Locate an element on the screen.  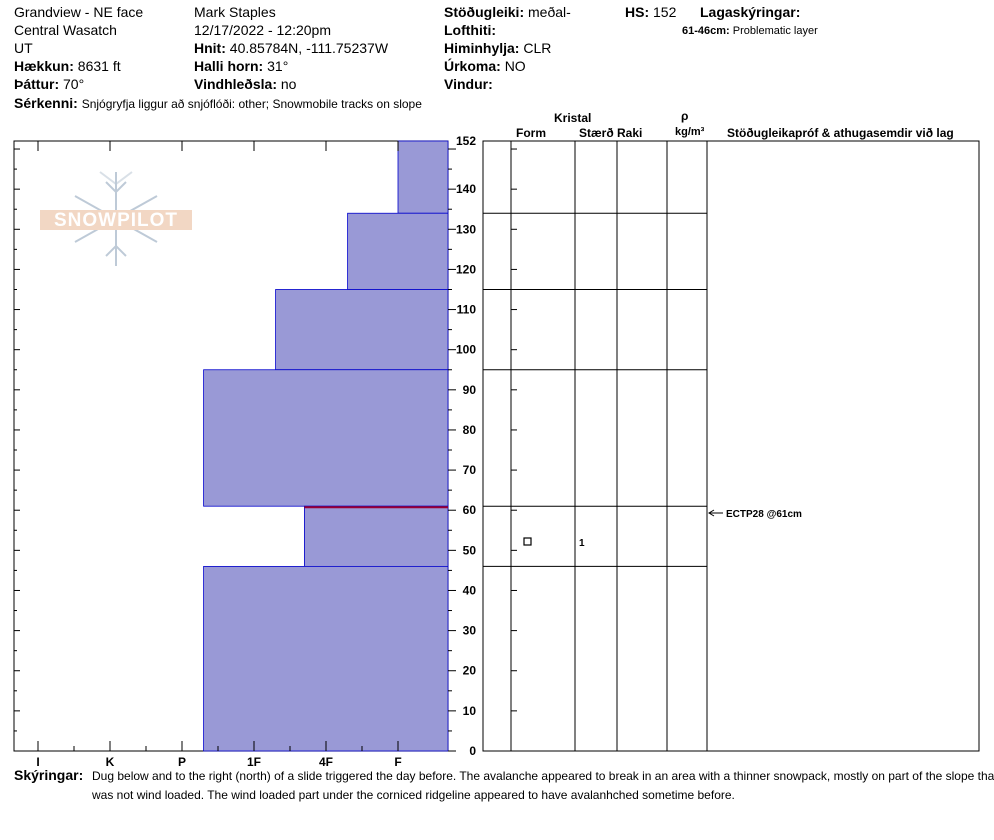
hardness-tick-label: P is located at coordinates (182, 762).